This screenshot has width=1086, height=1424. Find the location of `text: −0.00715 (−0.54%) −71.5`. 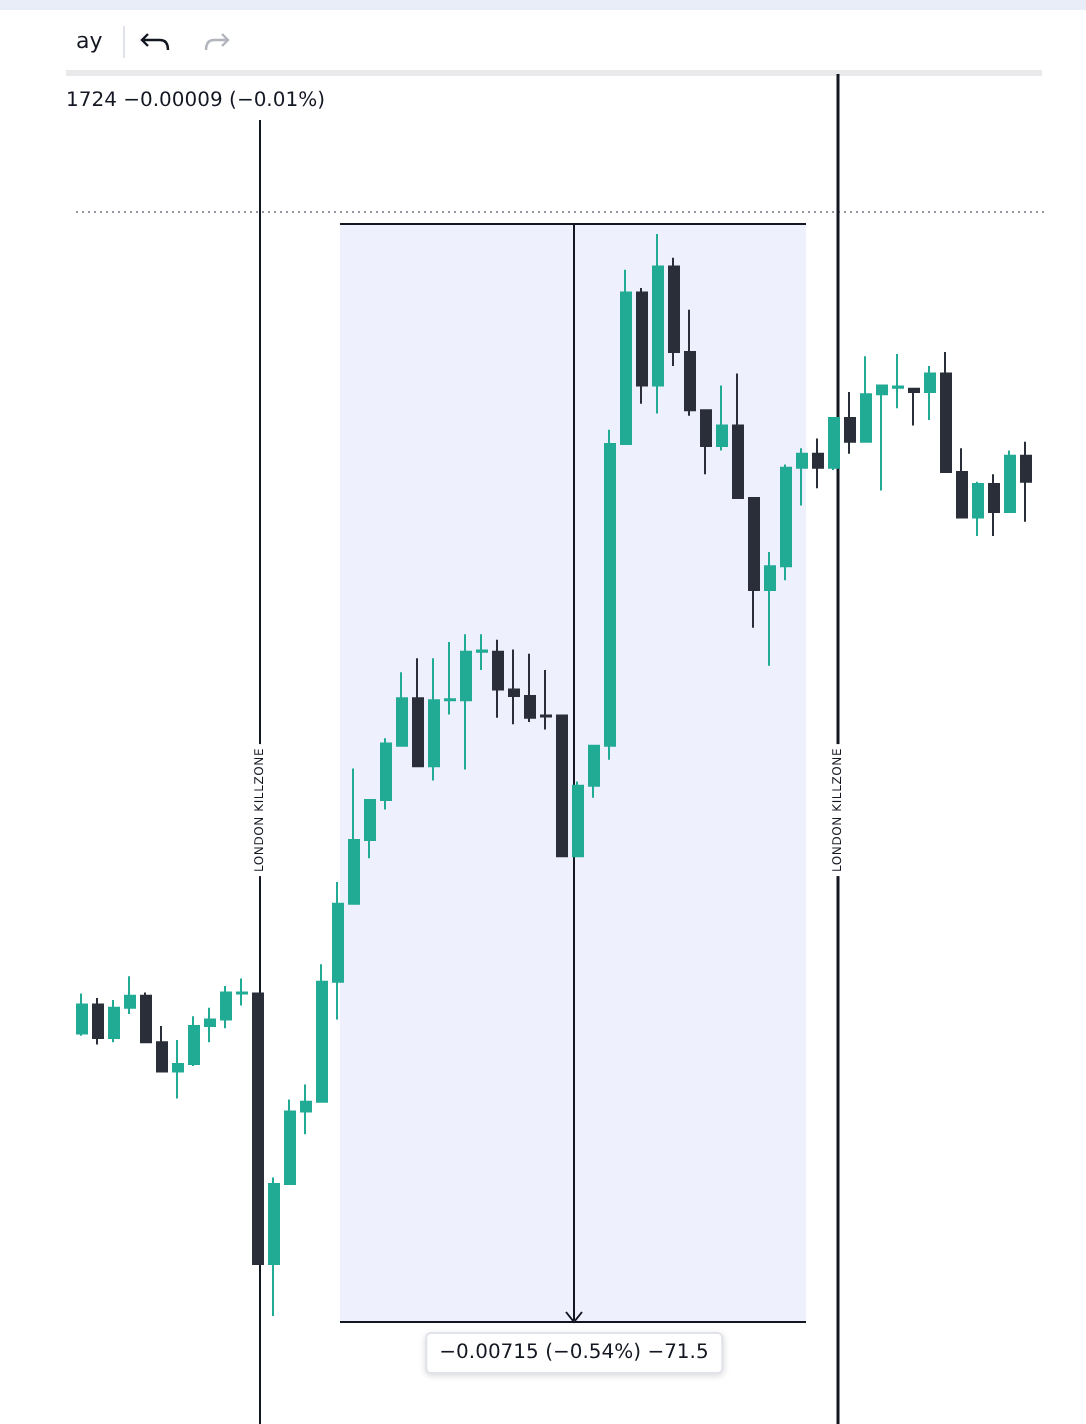

text: −0.00715 (−0.54%) −71.5 is located at coordinates (574, 1353).